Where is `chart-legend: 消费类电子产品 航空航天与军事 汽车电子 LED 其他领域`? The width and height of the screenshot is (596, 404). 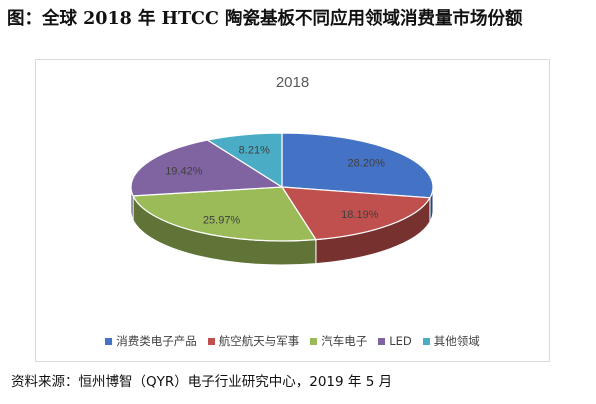 chart-legend: 消费类电子产品 航空航天与军事 汽车电子 LED 其他领域 is located at coordinates (292, 341).